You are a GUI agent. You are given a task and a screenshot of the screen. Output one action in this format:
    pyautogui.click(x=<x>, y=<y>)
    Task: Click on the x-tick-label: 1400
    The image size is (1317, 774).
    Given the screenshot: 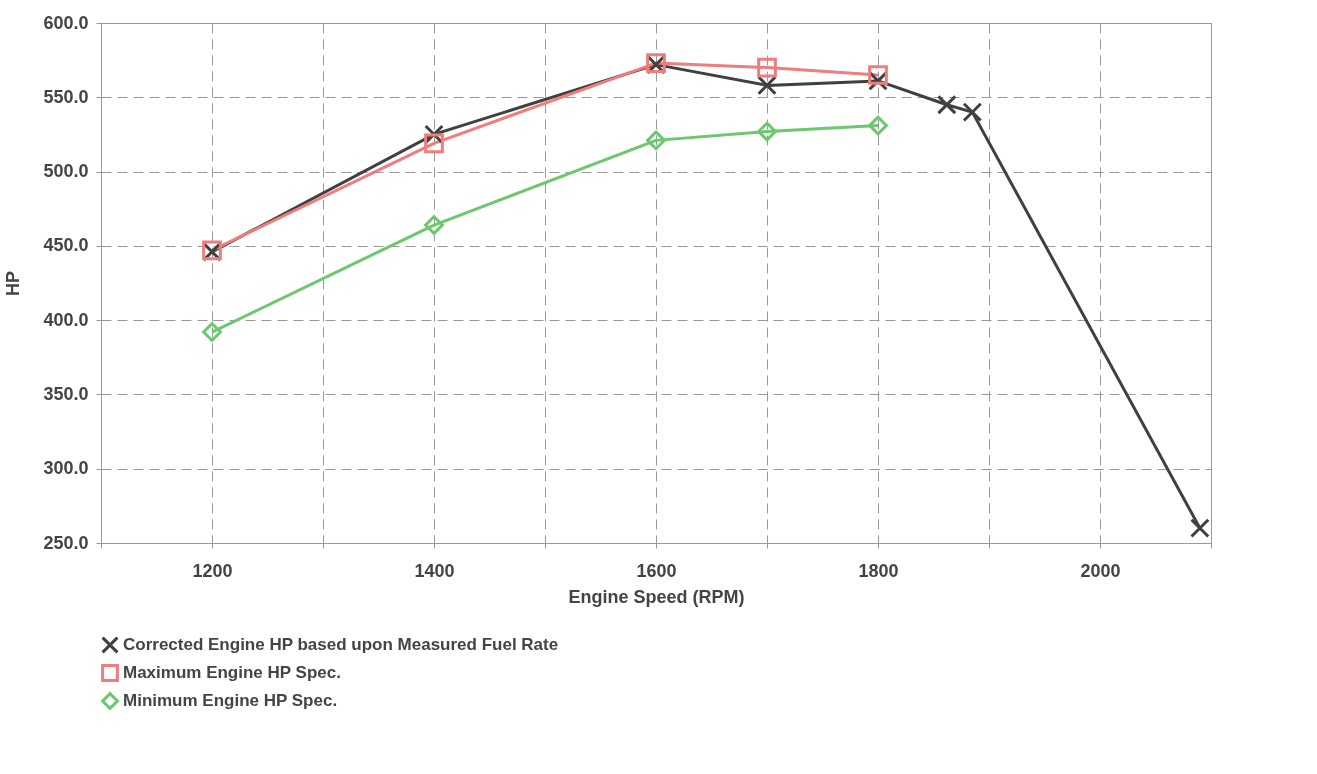 What is the action you would take?
    pyautogui.click(x=434, y=570)
    